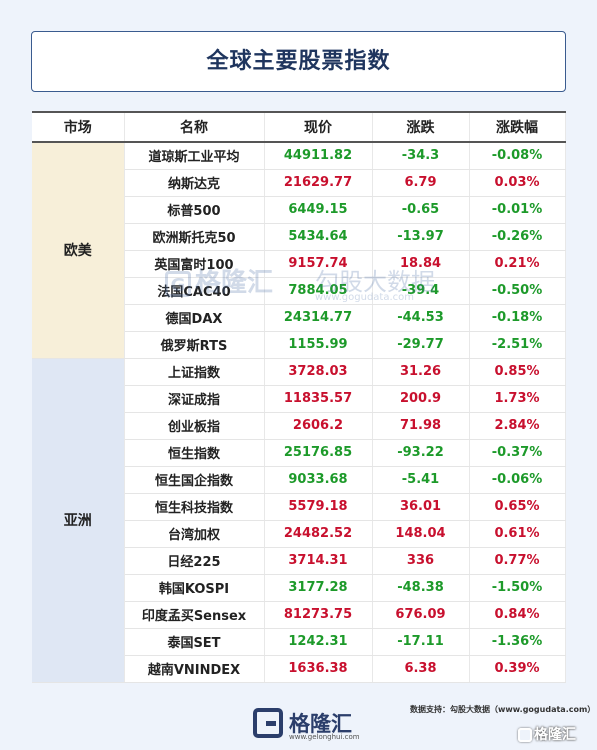 The height and width of the screenshot is (750, 597). Describe the element at coordinates (517, 237) in the screenshot. I see `pct-cell: -0.26%` at that location.